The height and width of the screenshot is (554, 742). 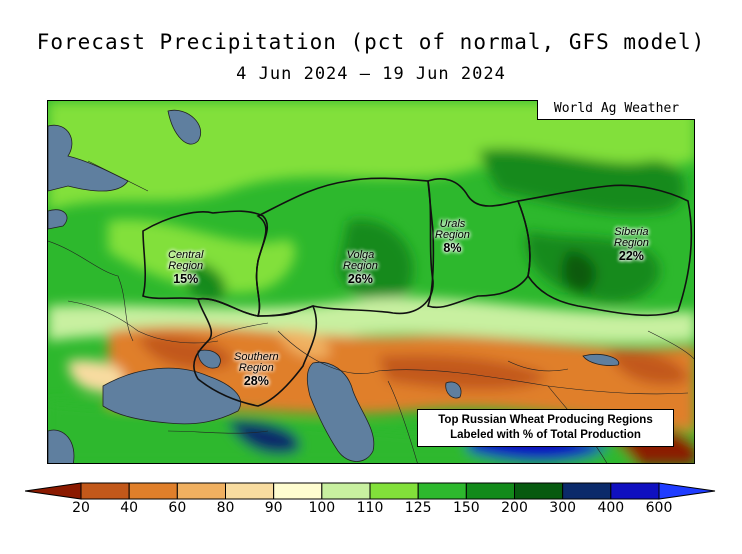 What do you see at coordinates (452, 224) in the screenshot?
I see `region-name-line1: Urals` at bounding box center [452, 224].